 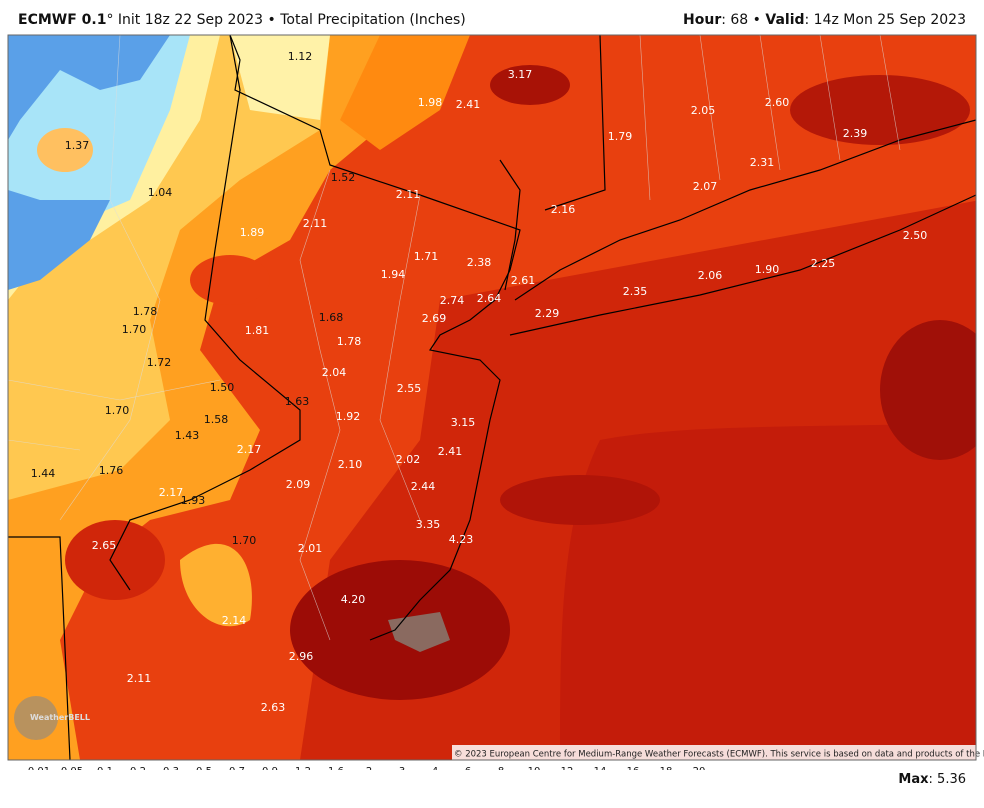 I want to click on max-label: Max, so click(x=913, y=779).